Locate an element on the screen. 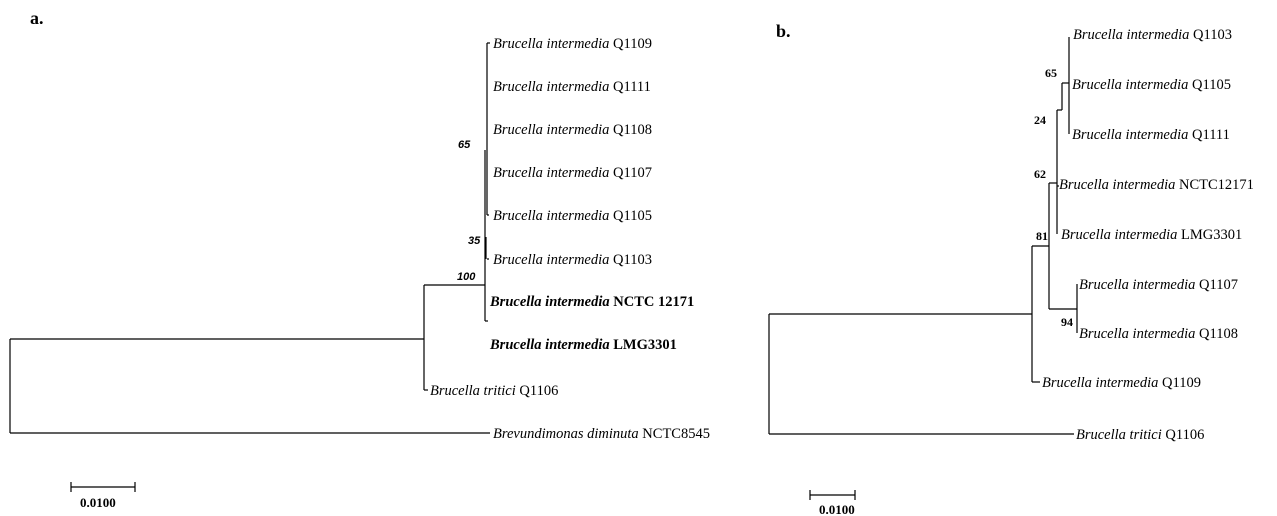  taxon-label: Brucella intermedia NCTC12171 is located at coordinates (1156, 185).